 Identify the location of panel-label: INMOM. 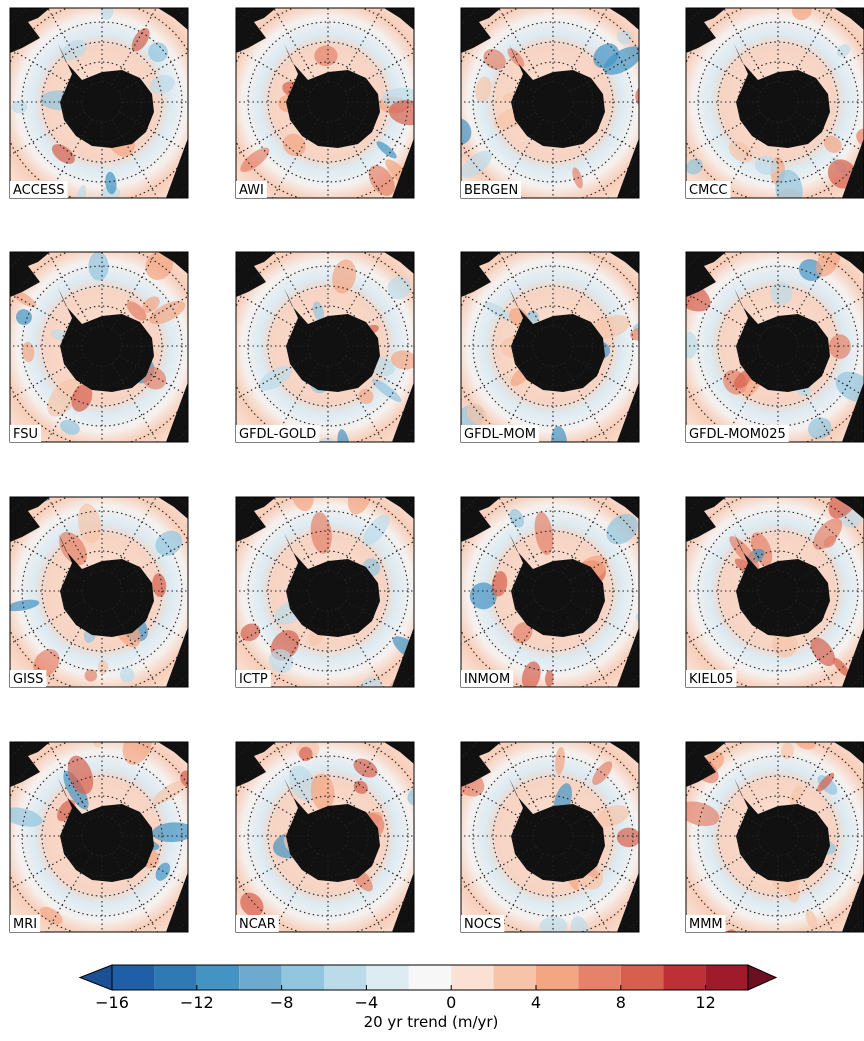
(487, 679).